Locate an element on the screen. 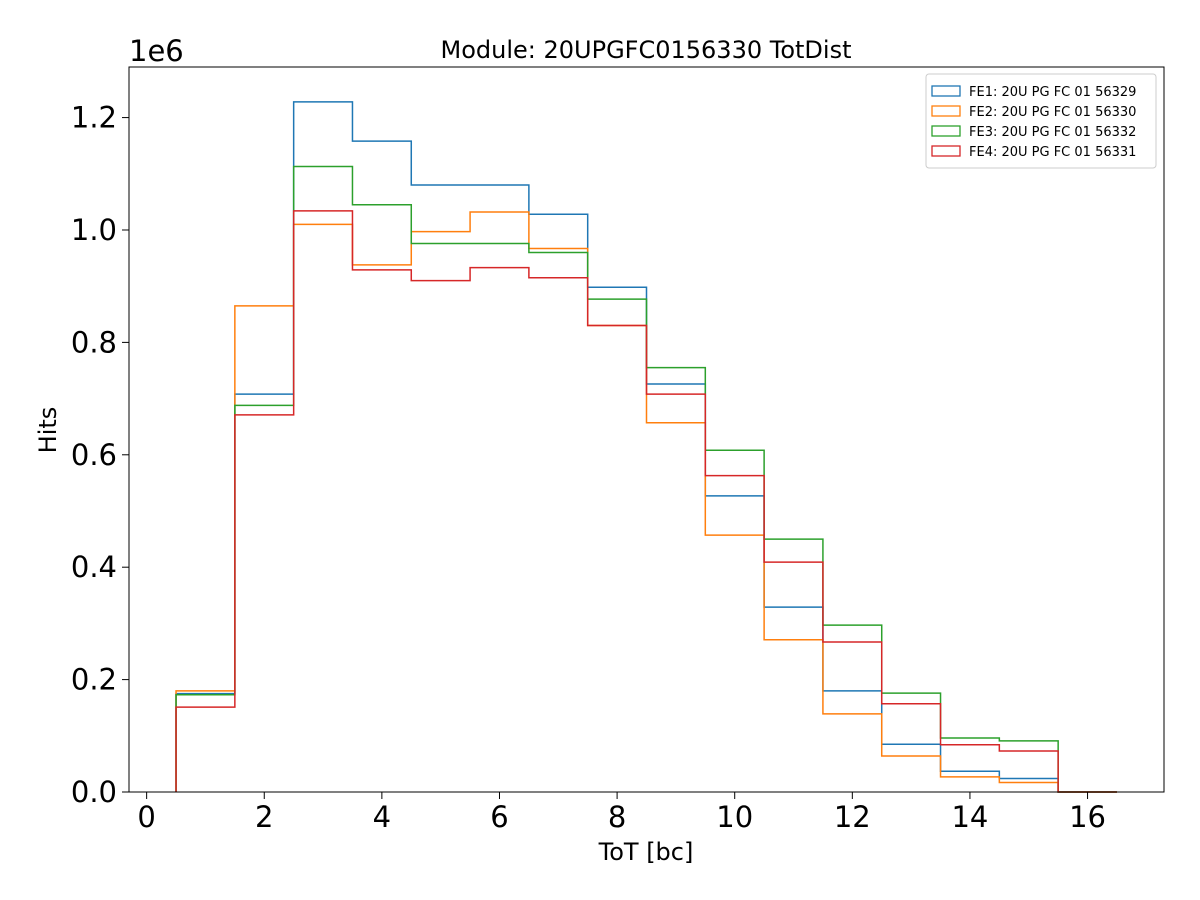  legend-label-fe1: FE1: 20U PG FC 01 56329 is located at coordinates (1052, 92).